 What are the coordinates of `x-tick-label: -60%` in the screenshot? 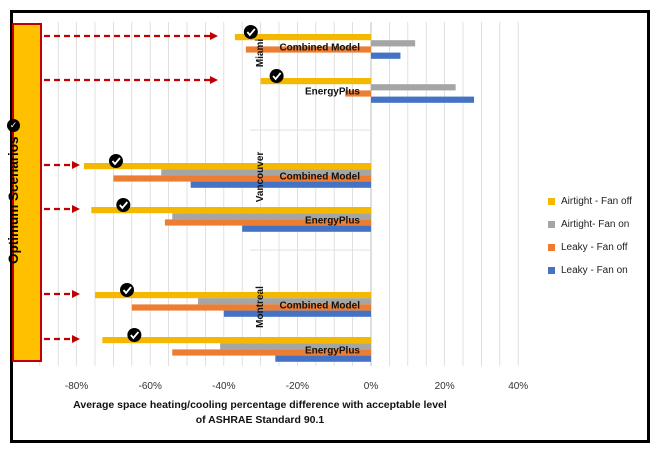 It's located at (150, 386).